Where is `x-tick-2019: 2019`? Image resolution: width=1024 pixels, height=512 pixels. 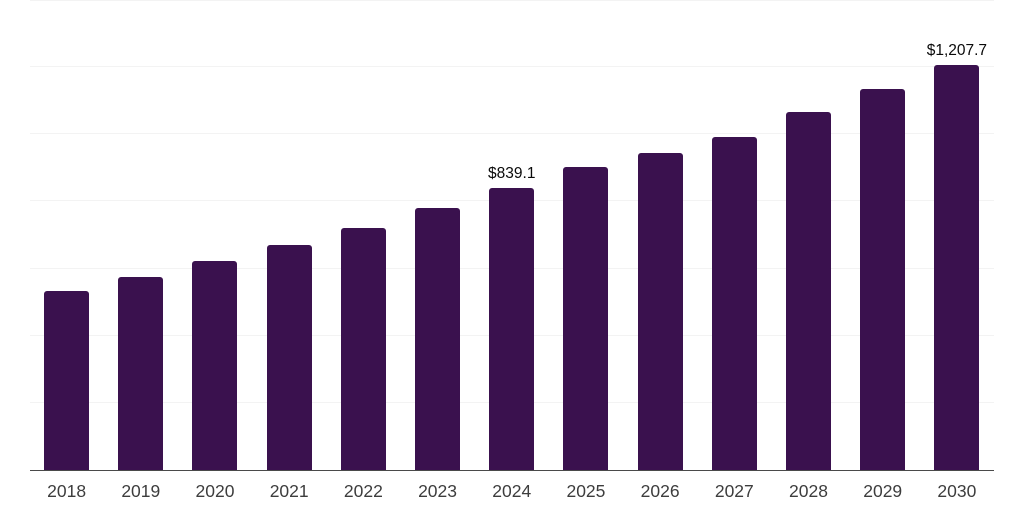
x-tick-2019: 2019 is located at coordinates (141, 491).